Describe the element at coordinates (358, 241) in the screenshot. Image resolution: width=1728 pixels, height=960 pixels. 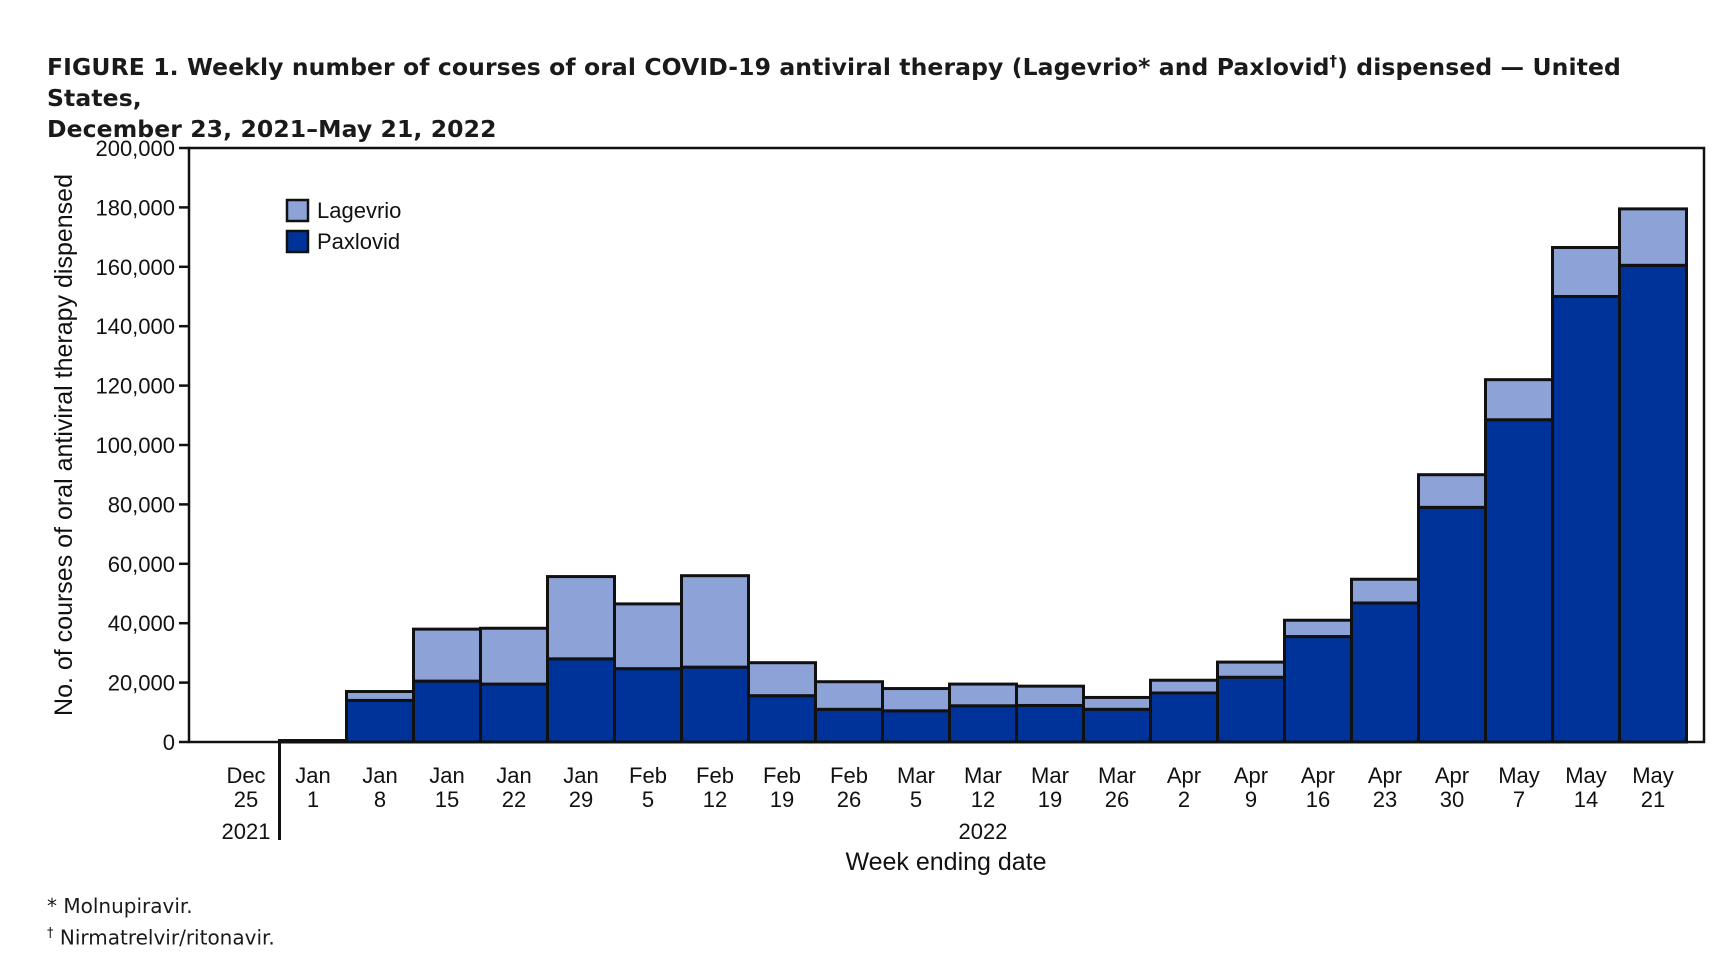
I see `paxlovid-legend-label: Paxlovid` at that location.